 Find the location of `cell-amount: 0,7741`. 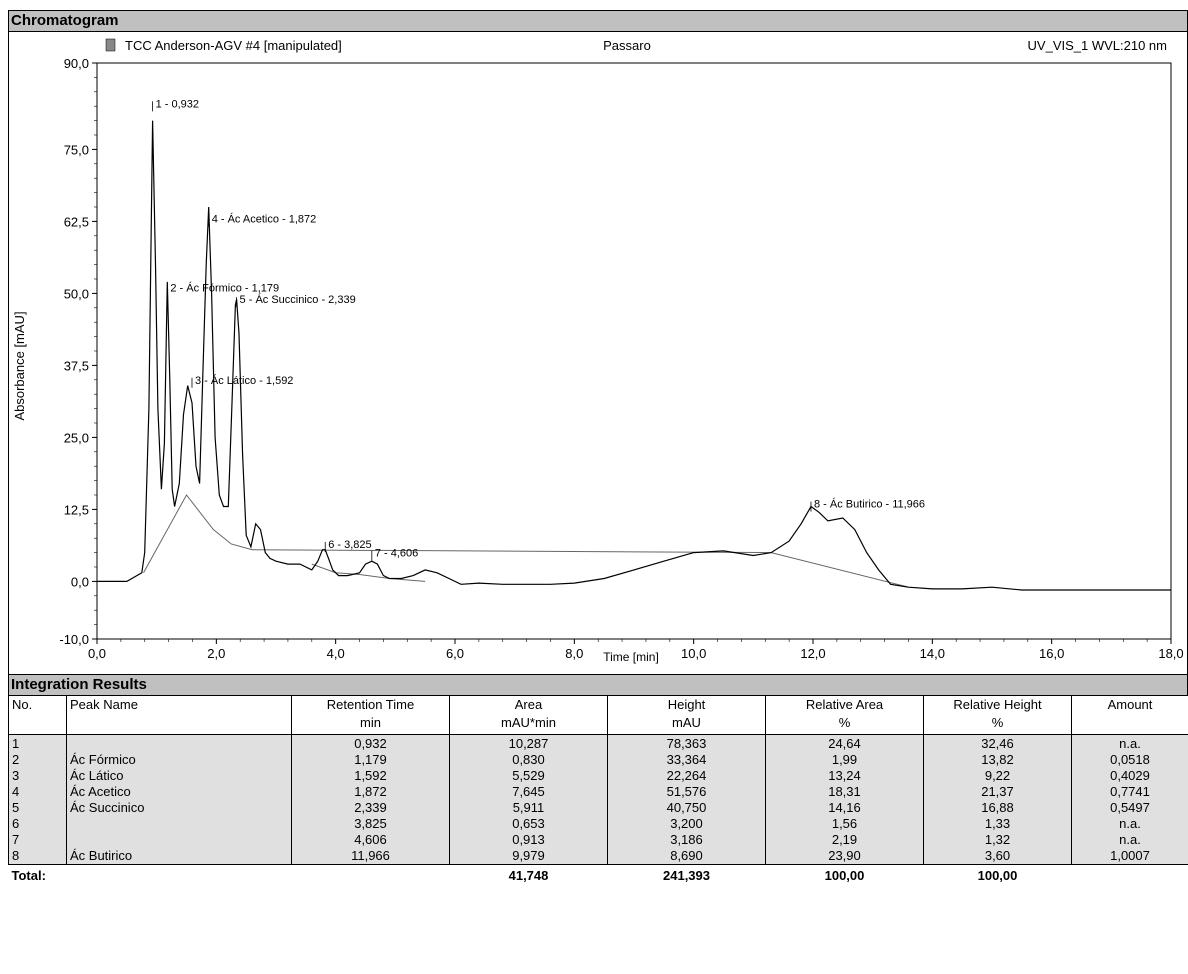

cell-amount: 0,7741 is located at coordinates (1129, 792).